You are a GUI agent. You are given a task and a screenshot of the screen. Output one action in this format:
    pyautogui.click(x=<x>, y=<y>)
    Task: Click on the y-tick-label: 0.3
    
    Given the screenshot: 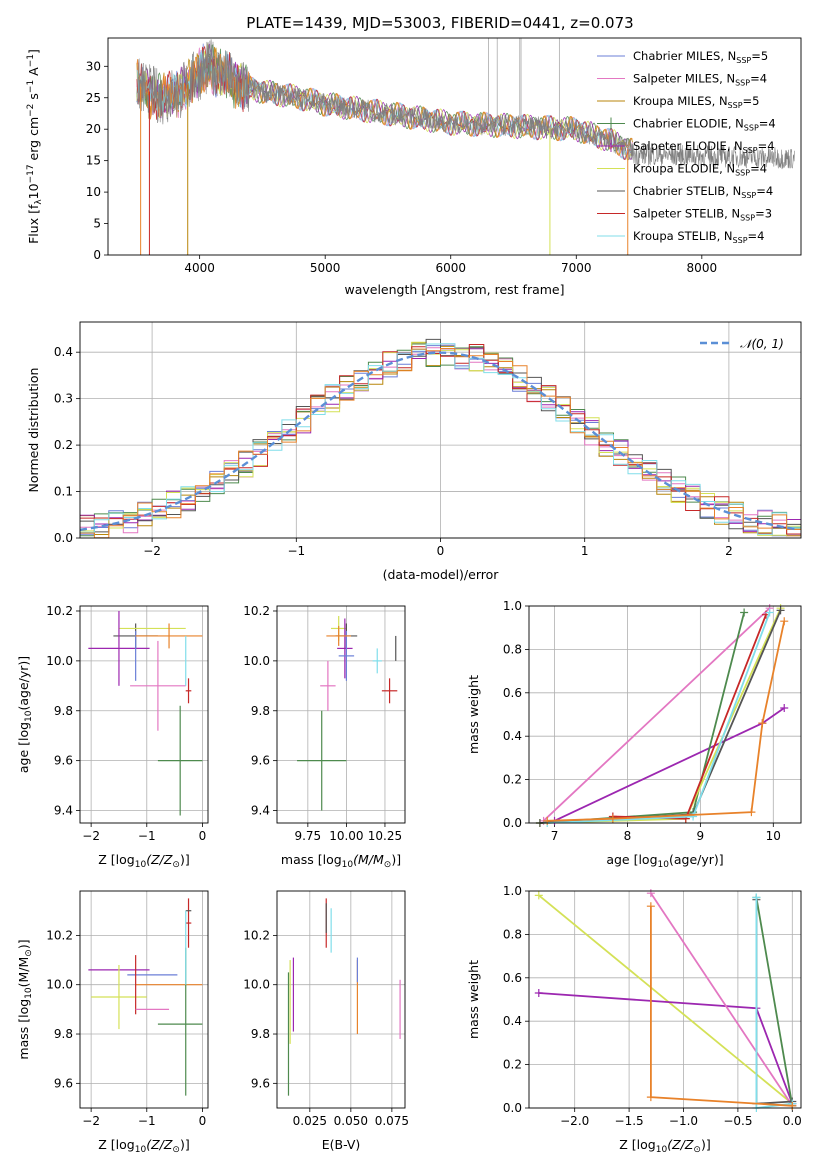 What is the action you would take?
    pyautogui.click(x=63, y=399)
    